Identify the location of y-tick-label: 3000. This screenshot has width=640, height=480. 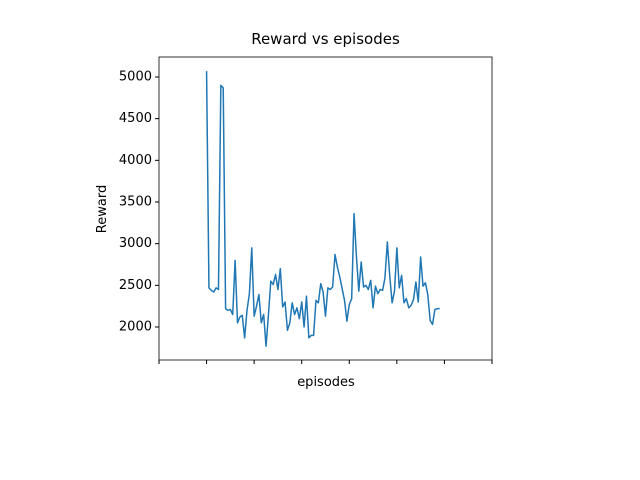
(135, 243).